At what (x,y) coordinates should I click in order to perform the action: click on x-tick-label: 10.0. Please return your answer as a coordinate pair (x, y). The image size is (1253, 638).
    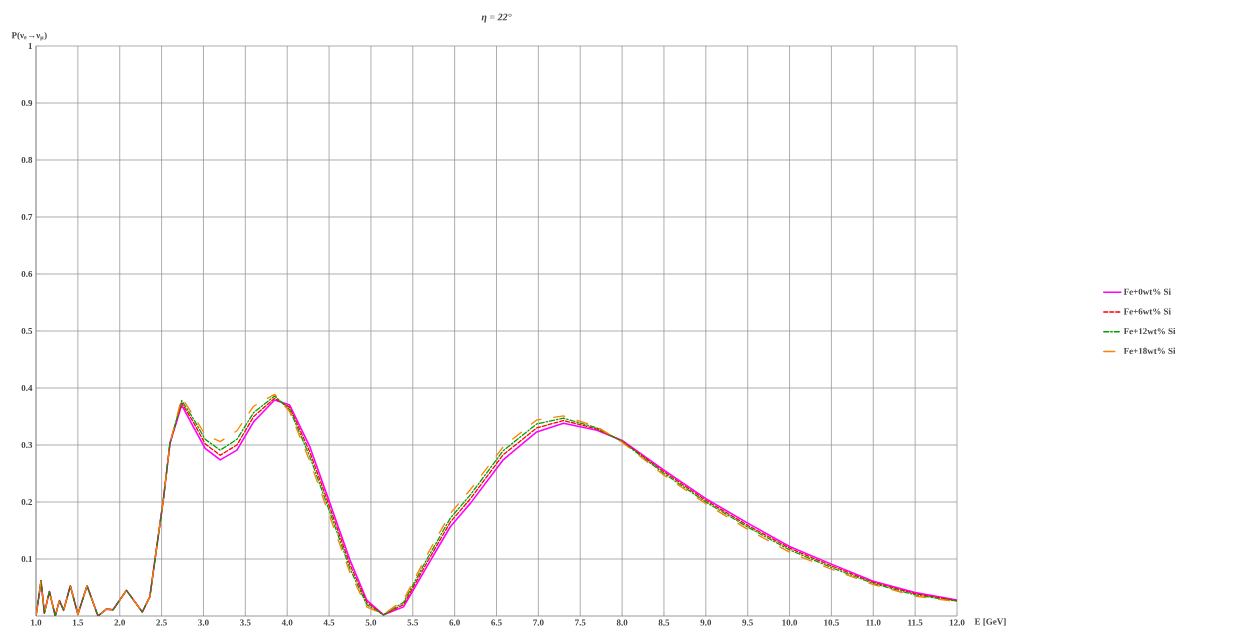
    Looking at the image, I should click on (790, 622).